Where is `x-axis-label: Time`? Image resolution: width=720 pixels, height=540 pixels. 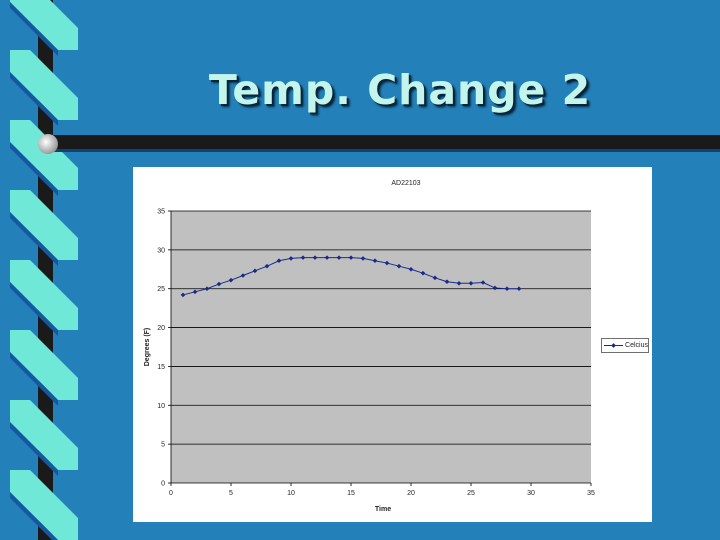
x-axis-label: Time is located at coordinates (383, 509).